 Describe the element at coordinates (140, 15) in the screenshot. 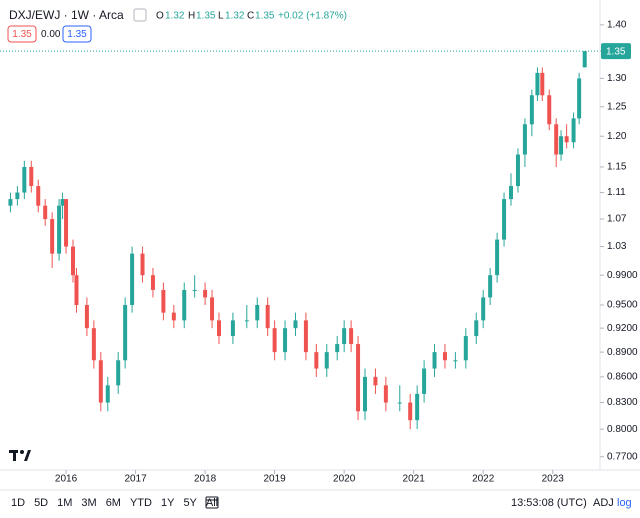

I see `toggle-icon` at that location.